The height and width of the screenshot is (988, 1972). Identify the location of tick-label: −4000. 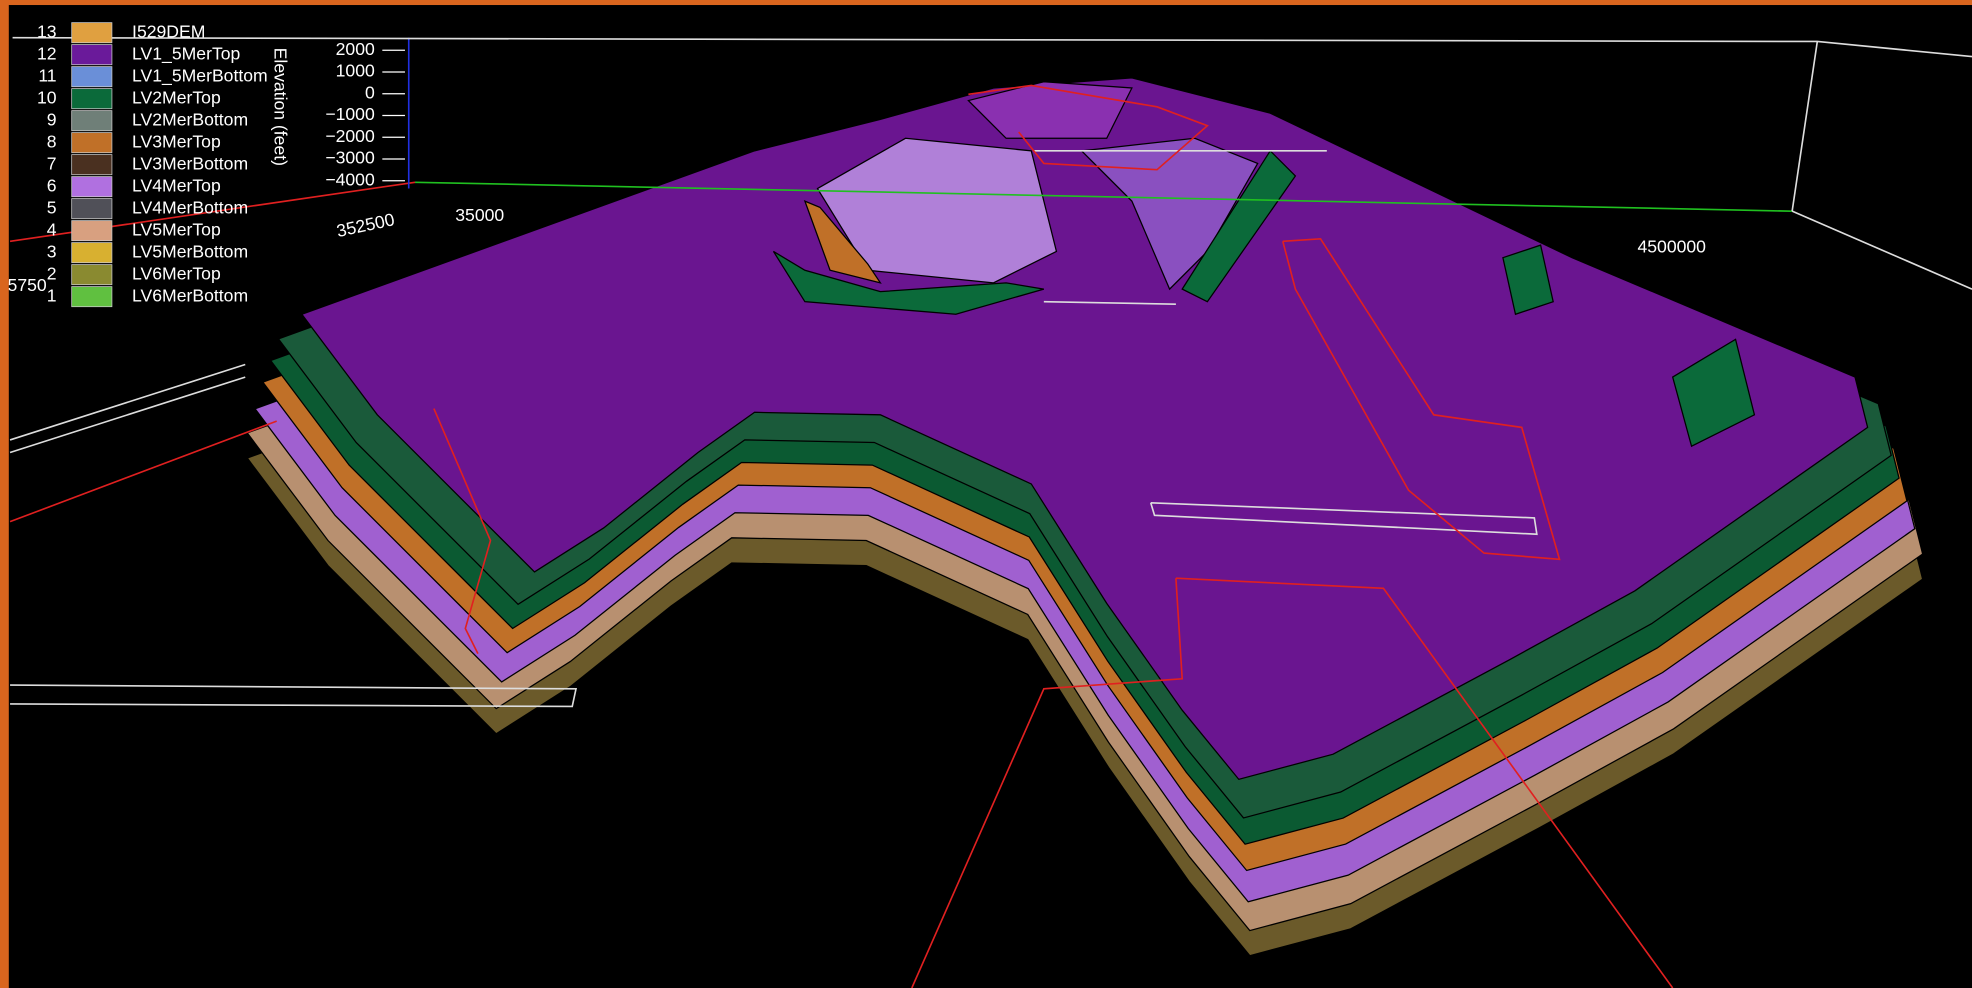
(350, 179).